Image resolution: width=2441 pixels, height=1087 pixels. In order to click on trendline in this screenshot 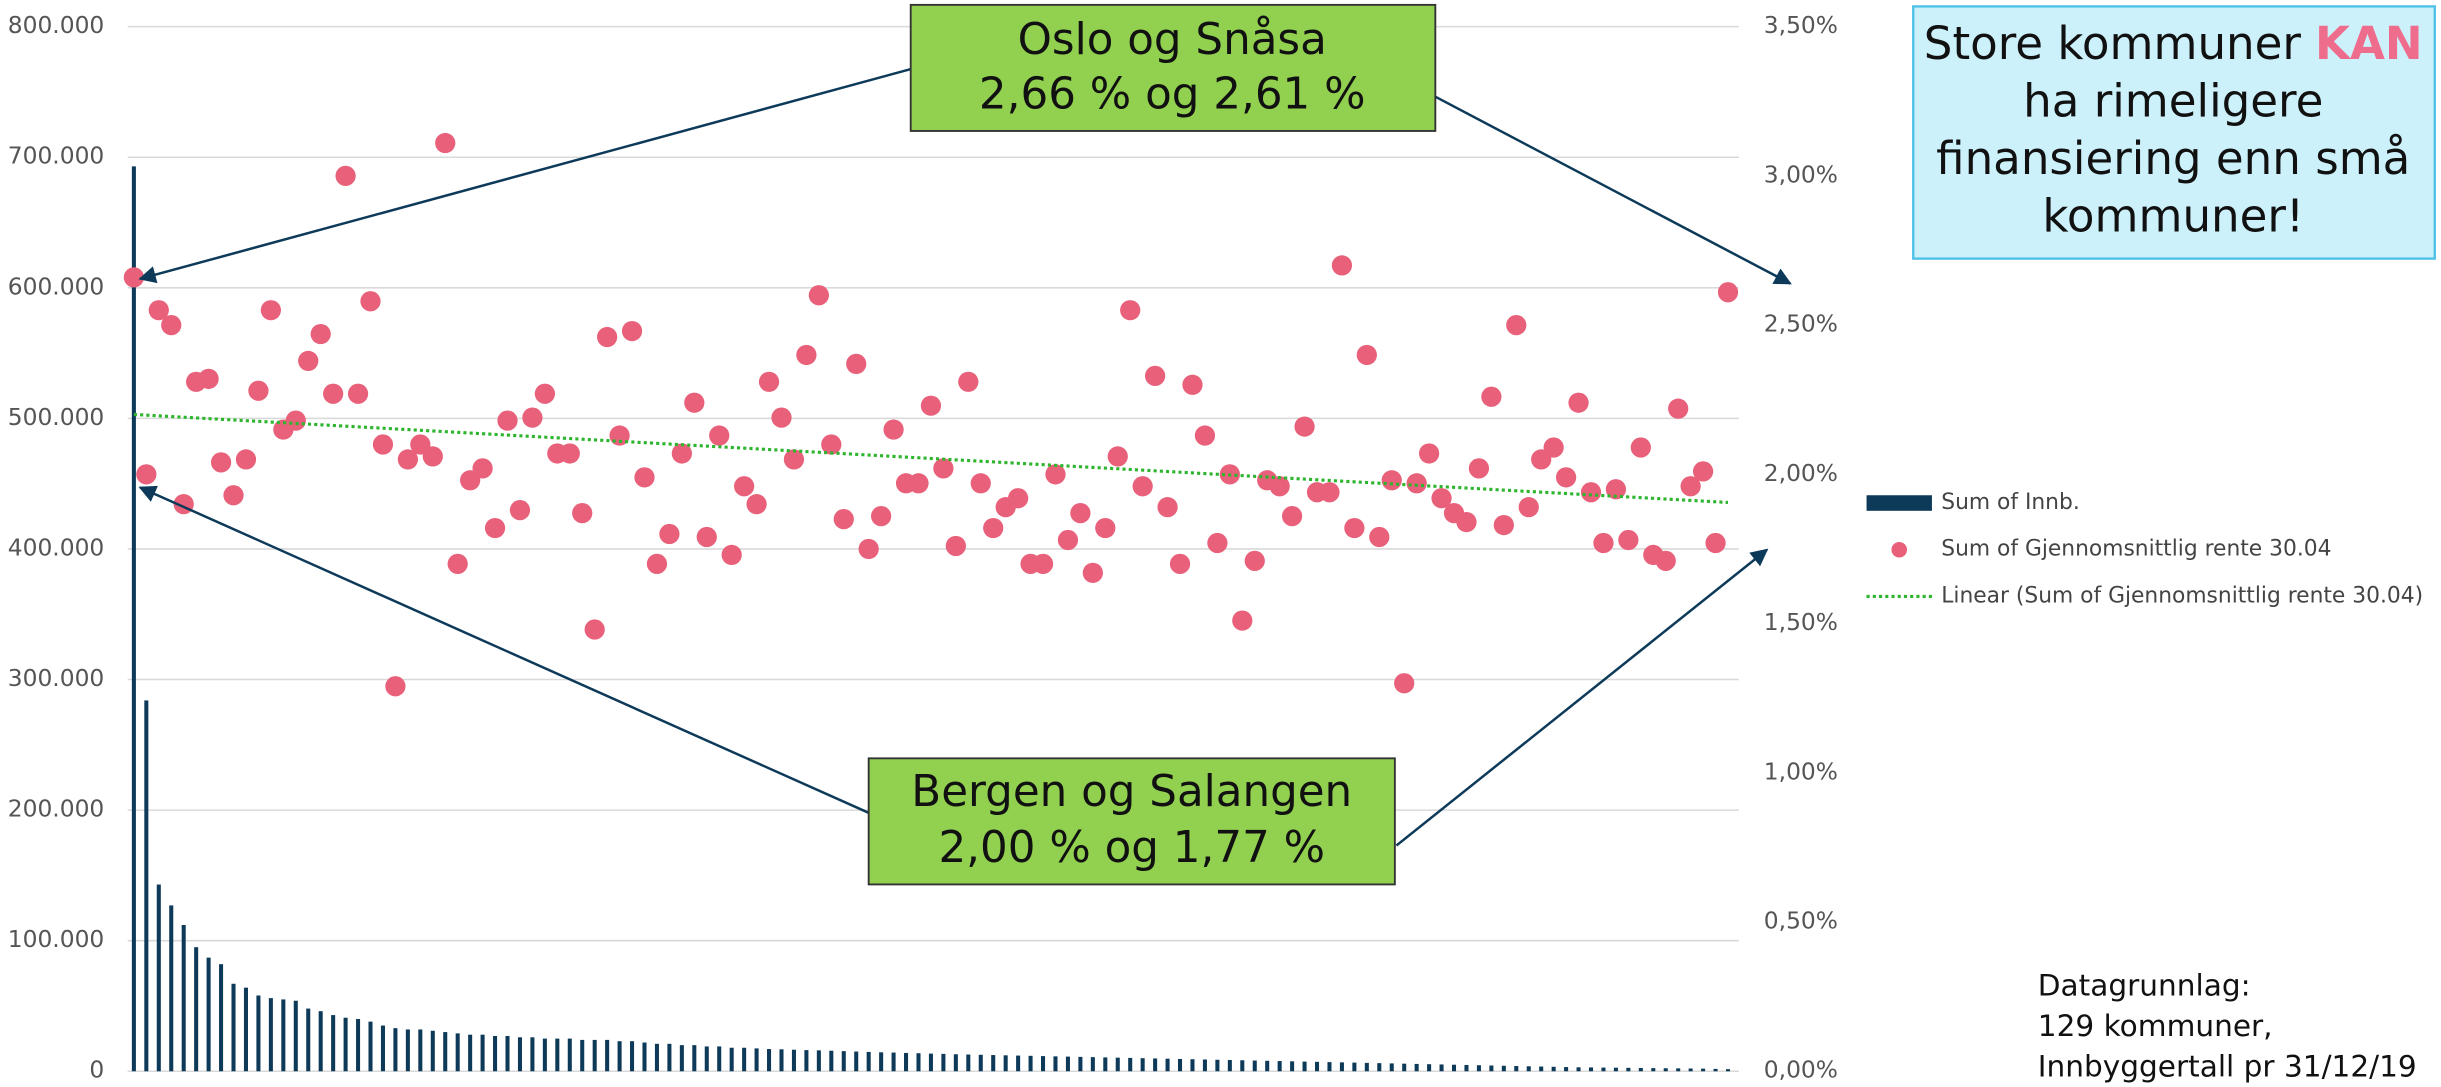, I will do `click(931, 458)`.